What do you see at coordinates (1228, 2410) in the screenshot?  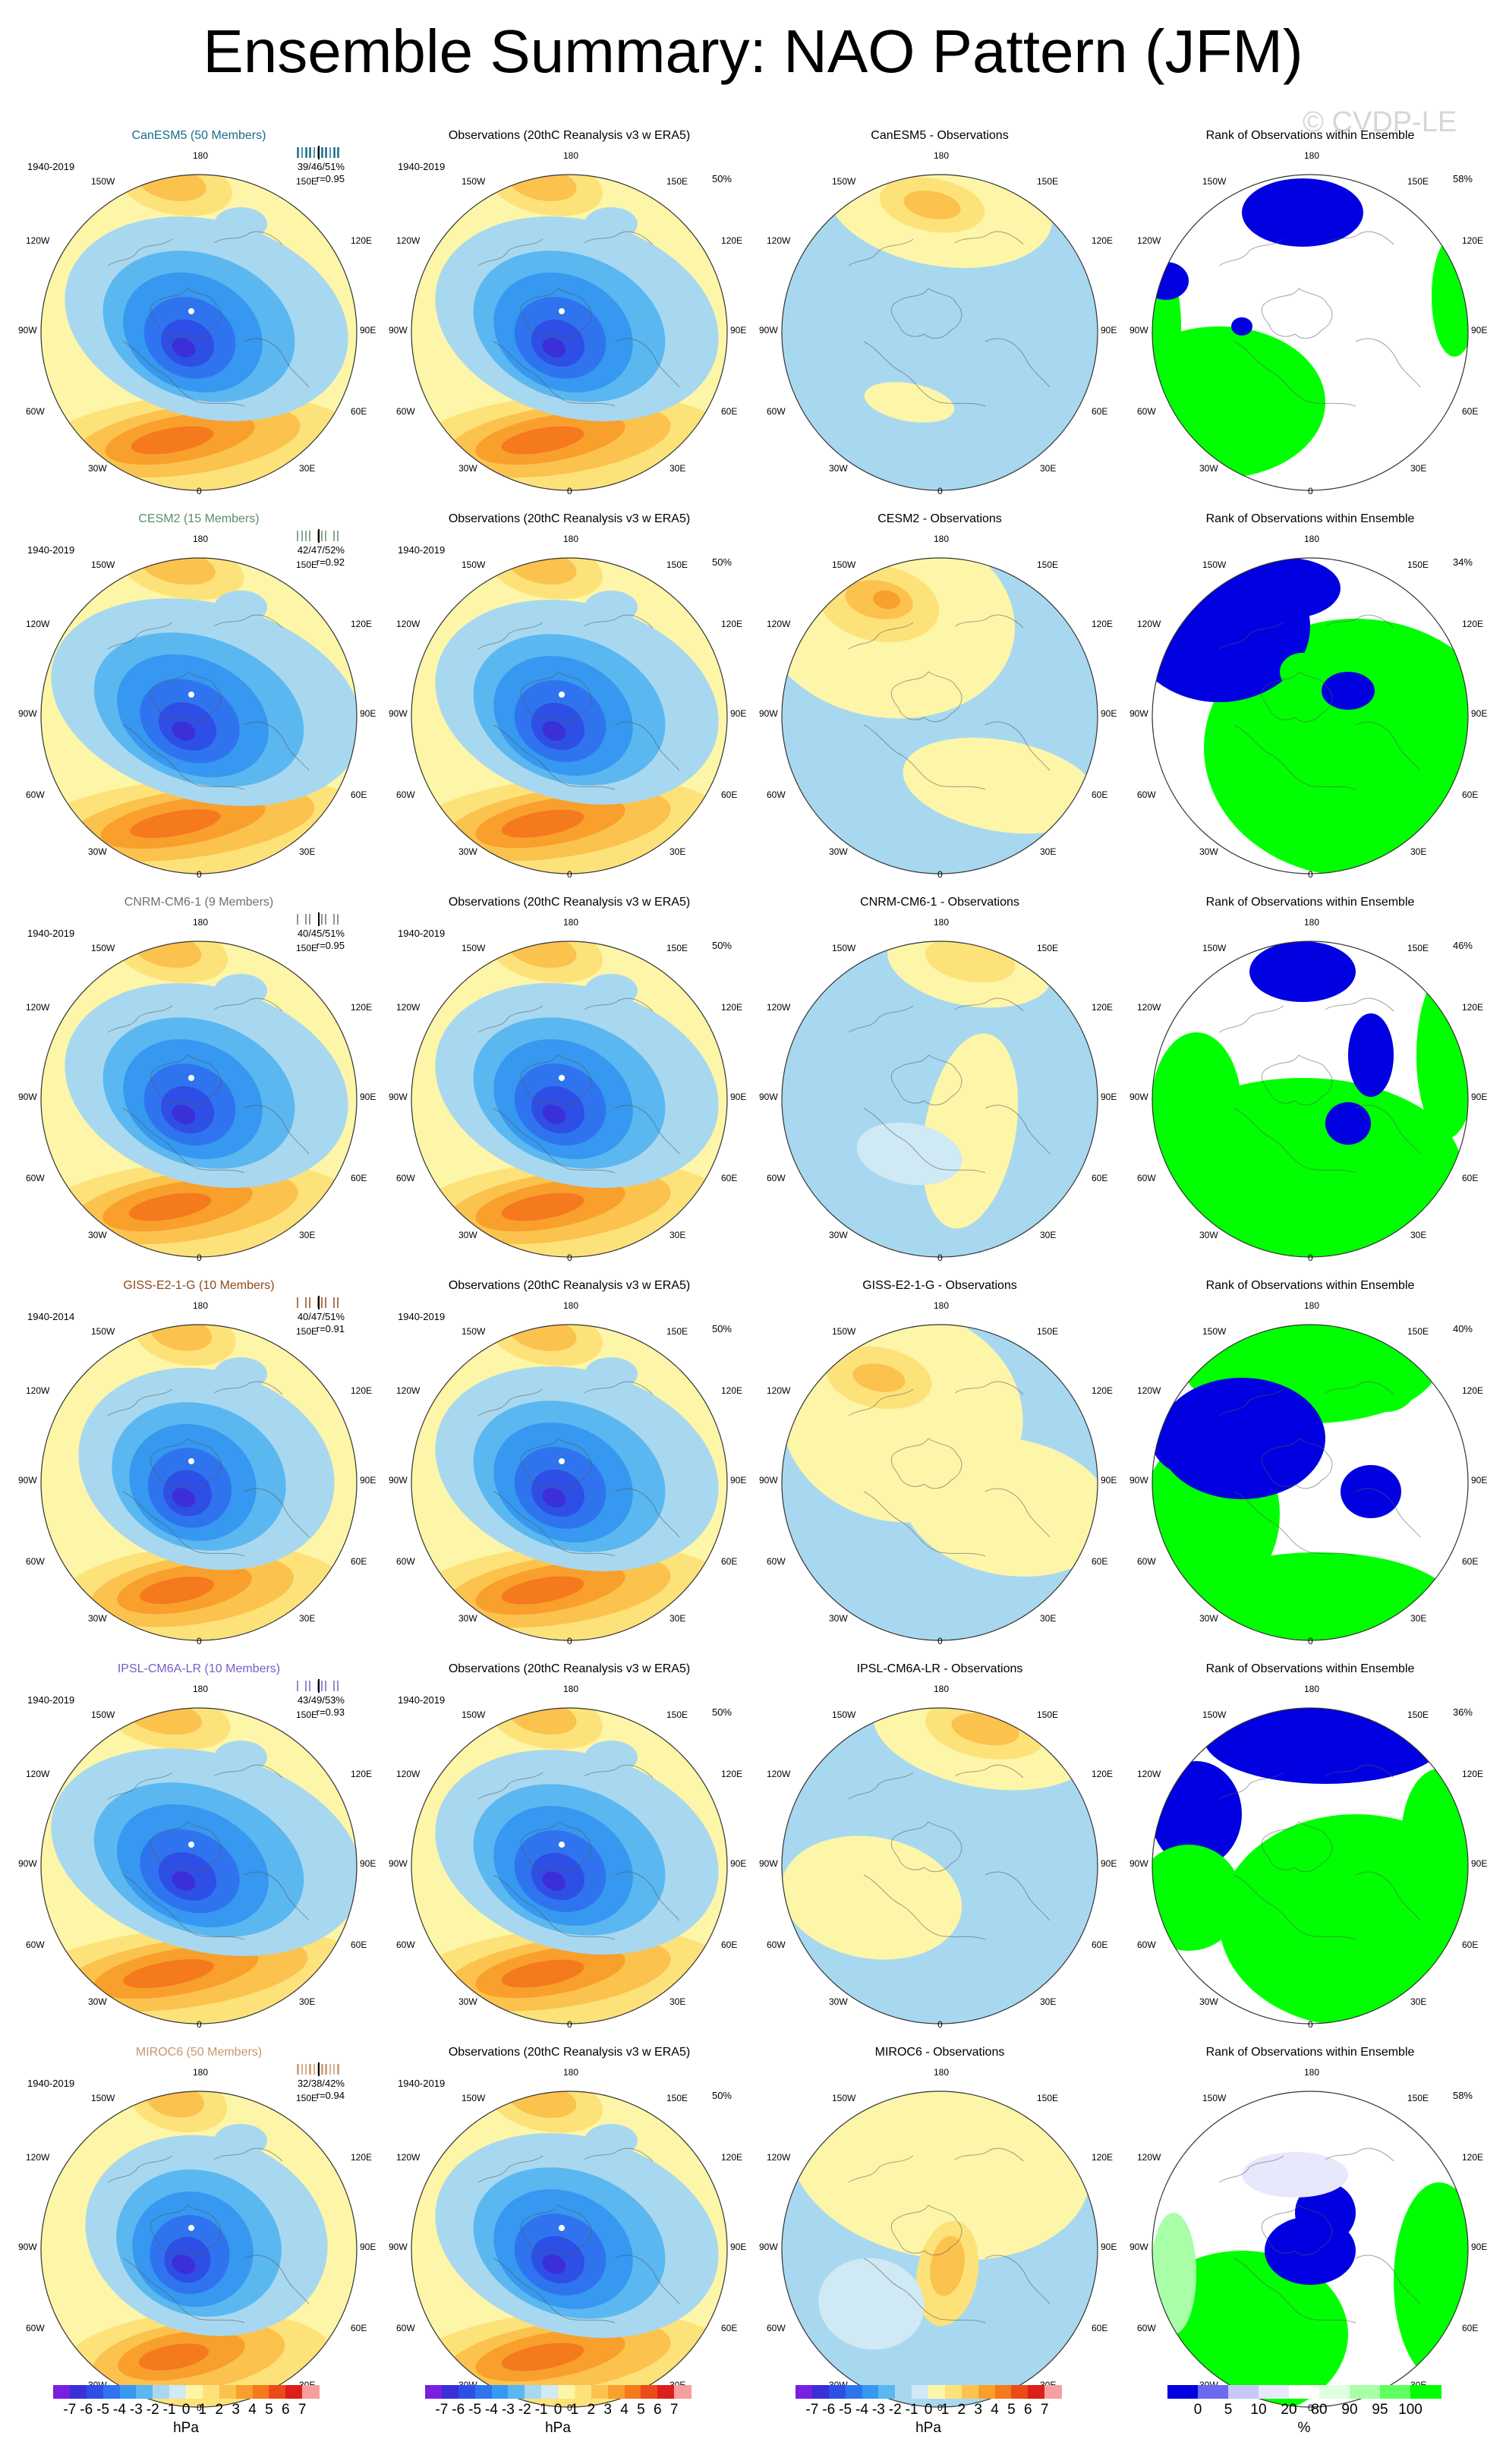 I see `colorbar-tick: 5` at bounding box center [1228, 2410].